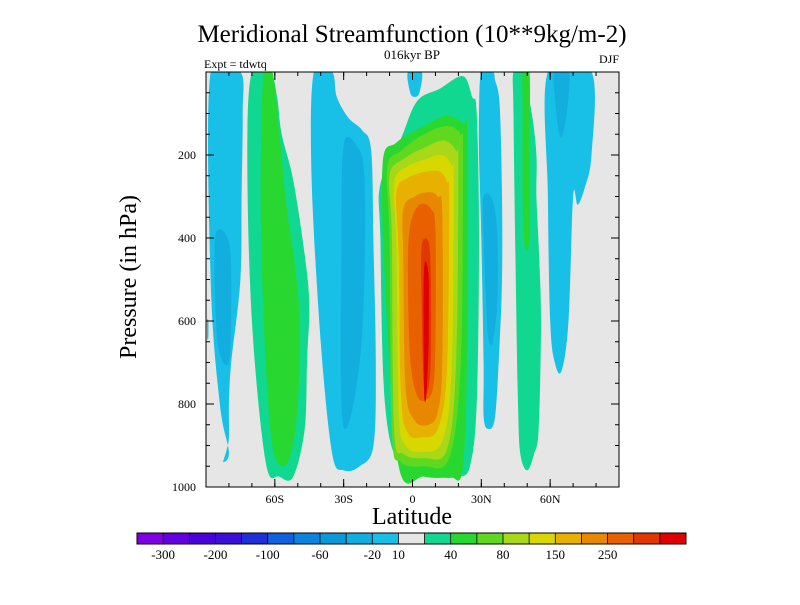  What do you see at coordinates (343, 499) in the screenshot?
I see `x-tick-label: 30S` at bounding box center [343, 499].